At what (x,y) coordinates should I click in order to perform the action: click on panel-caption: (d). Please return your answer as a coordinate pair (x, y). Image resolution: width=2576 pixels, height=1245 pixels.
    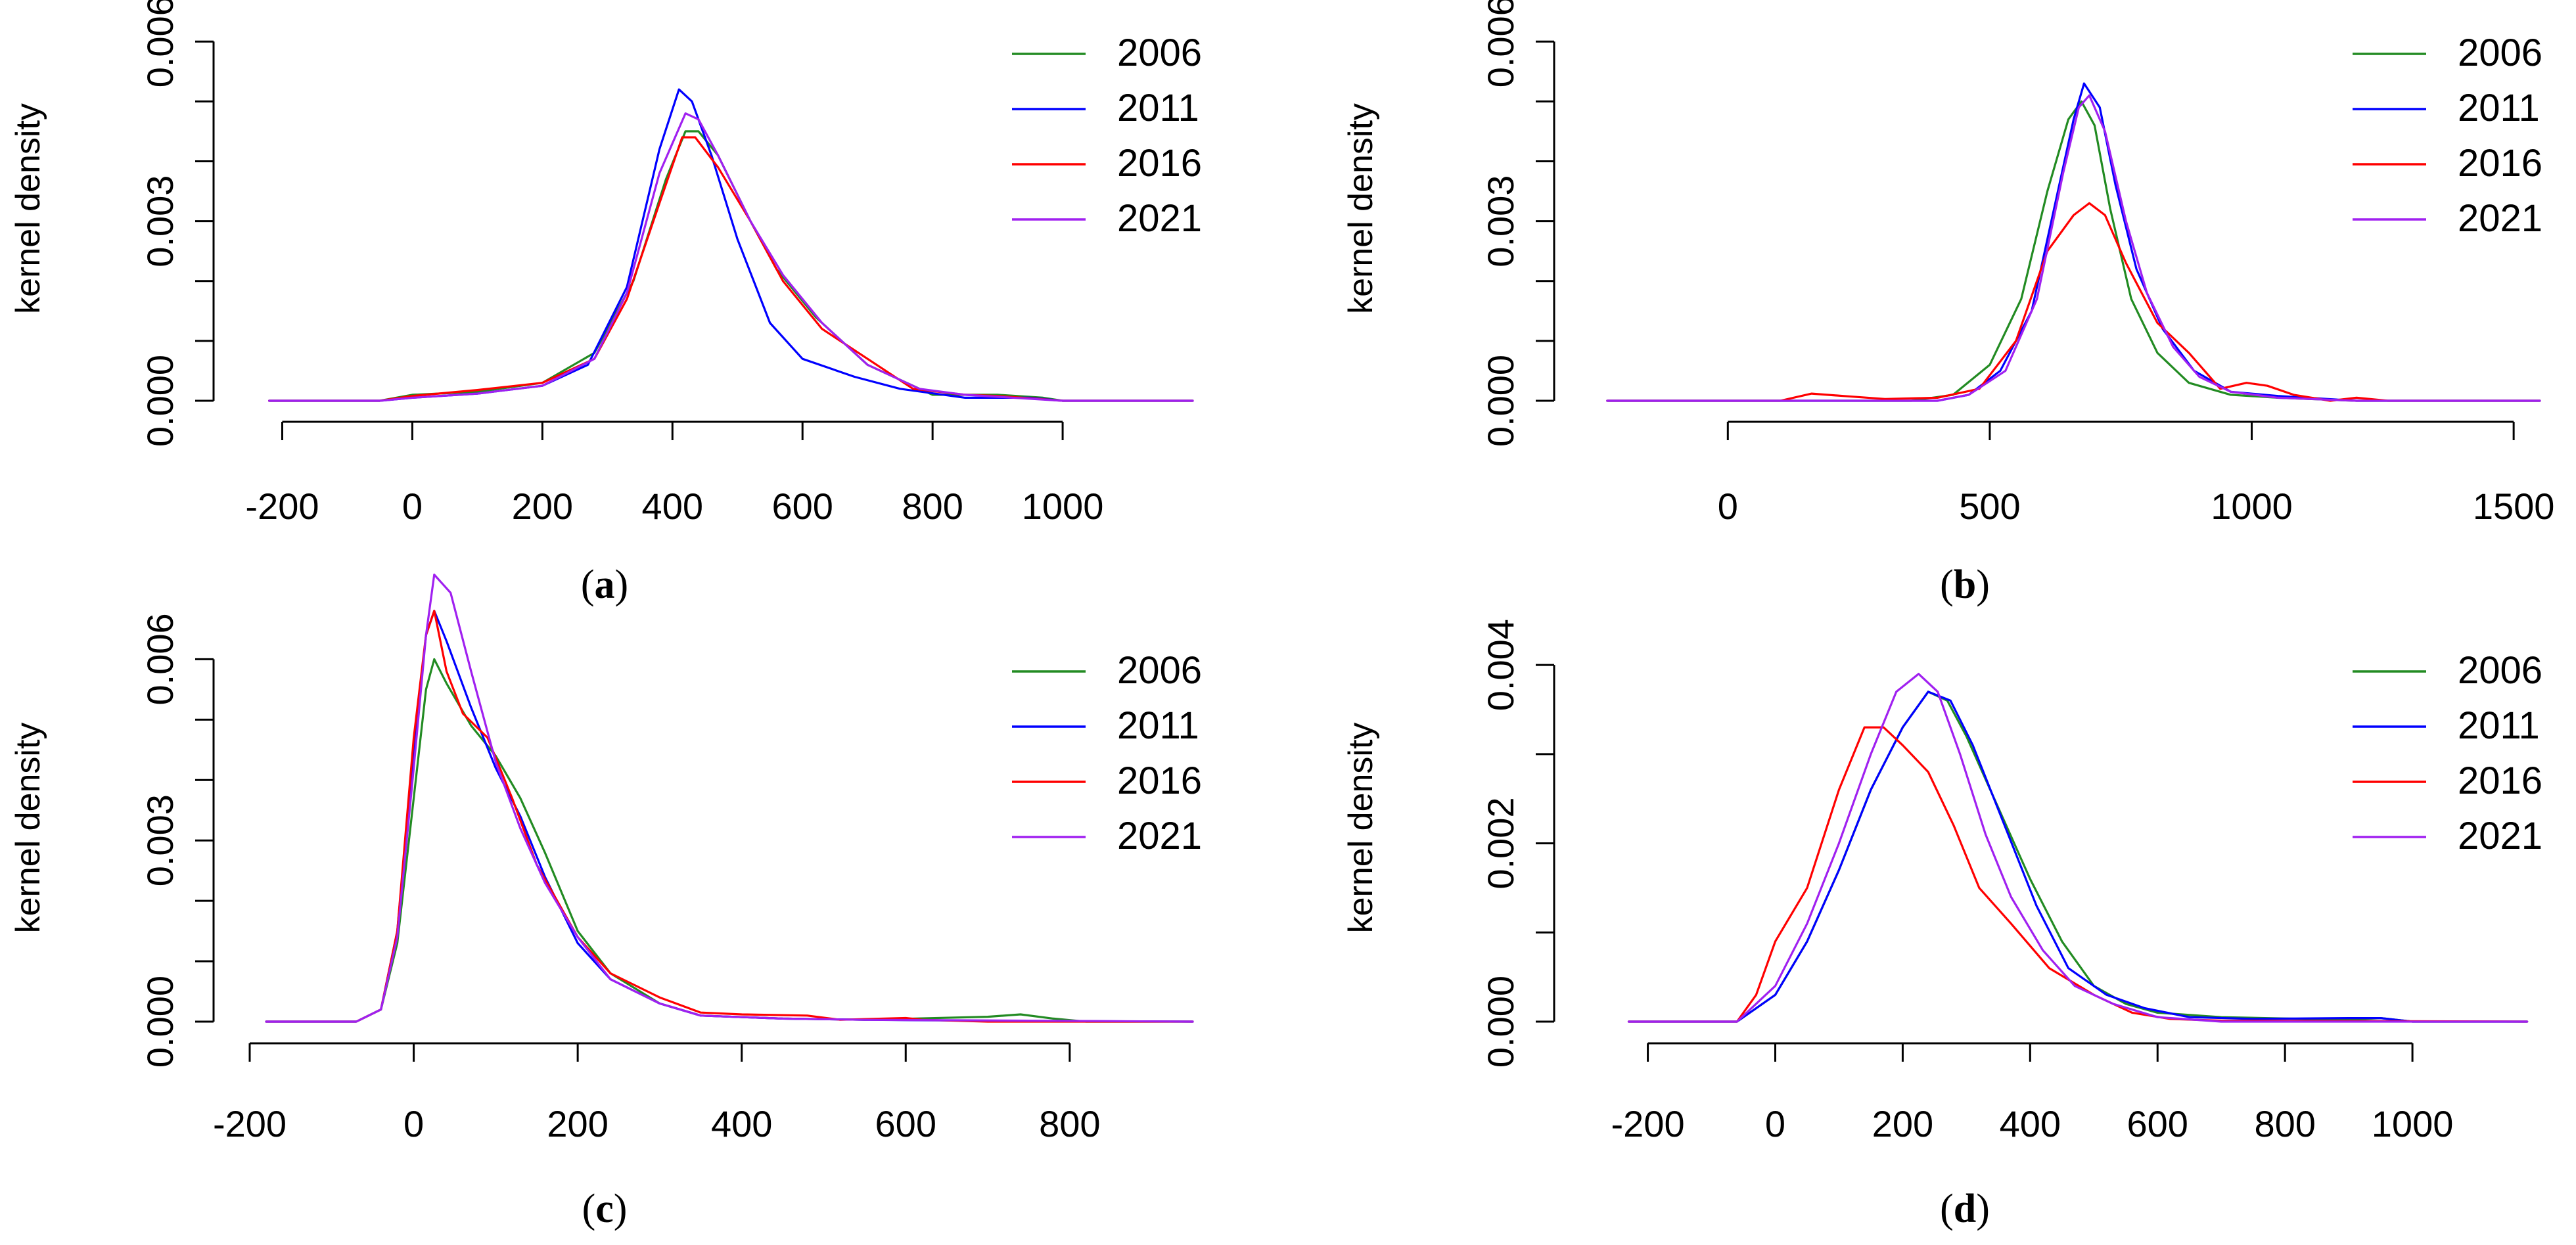
    Looking at the image, I should click on (1965, 1209).